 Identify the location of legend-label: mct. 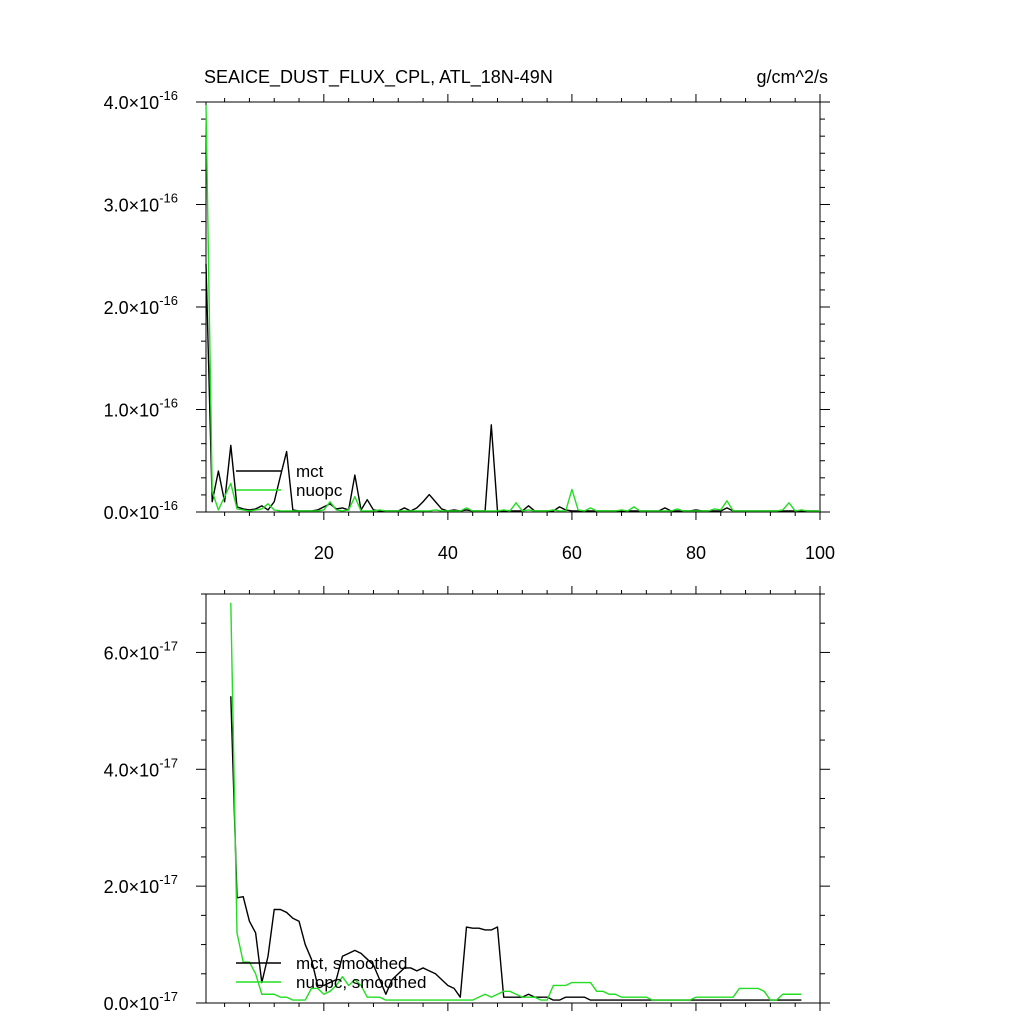
(310, 471).